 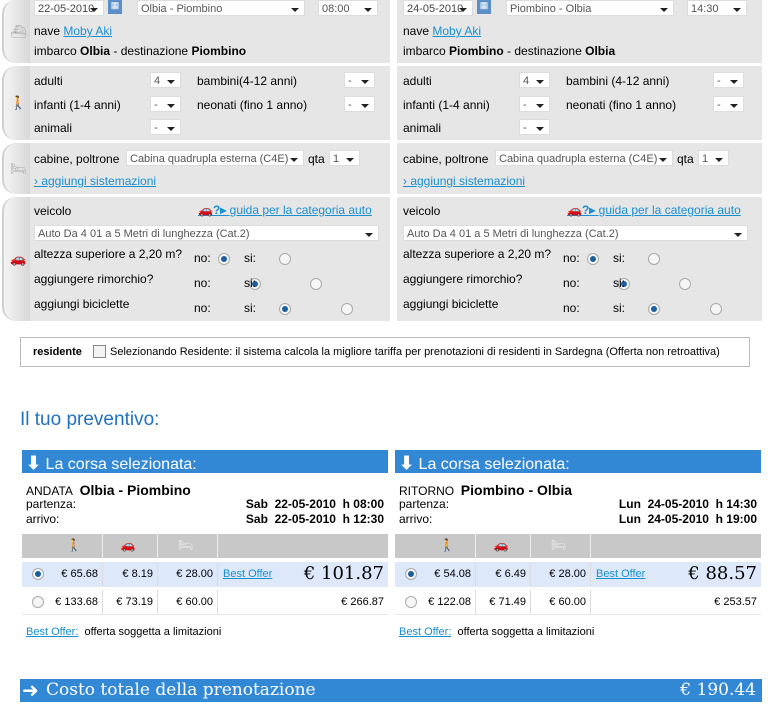 What do you see at coordinates (561, 546) in the screenshot?
I see `bed-icon: 🛏` at bounding box center [561, 546].